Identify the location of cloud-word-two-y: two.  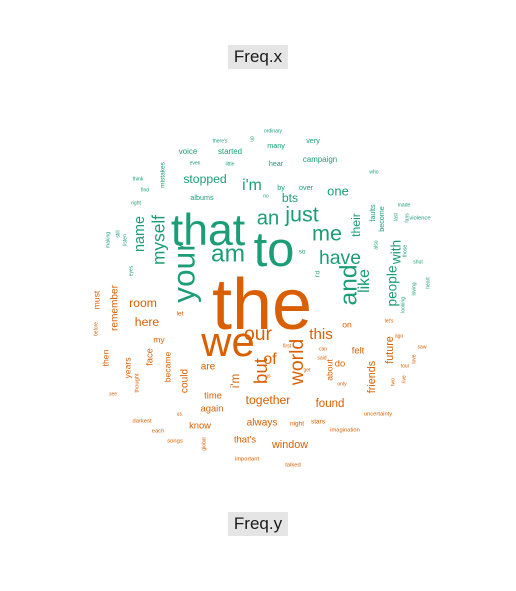
(393, 382).